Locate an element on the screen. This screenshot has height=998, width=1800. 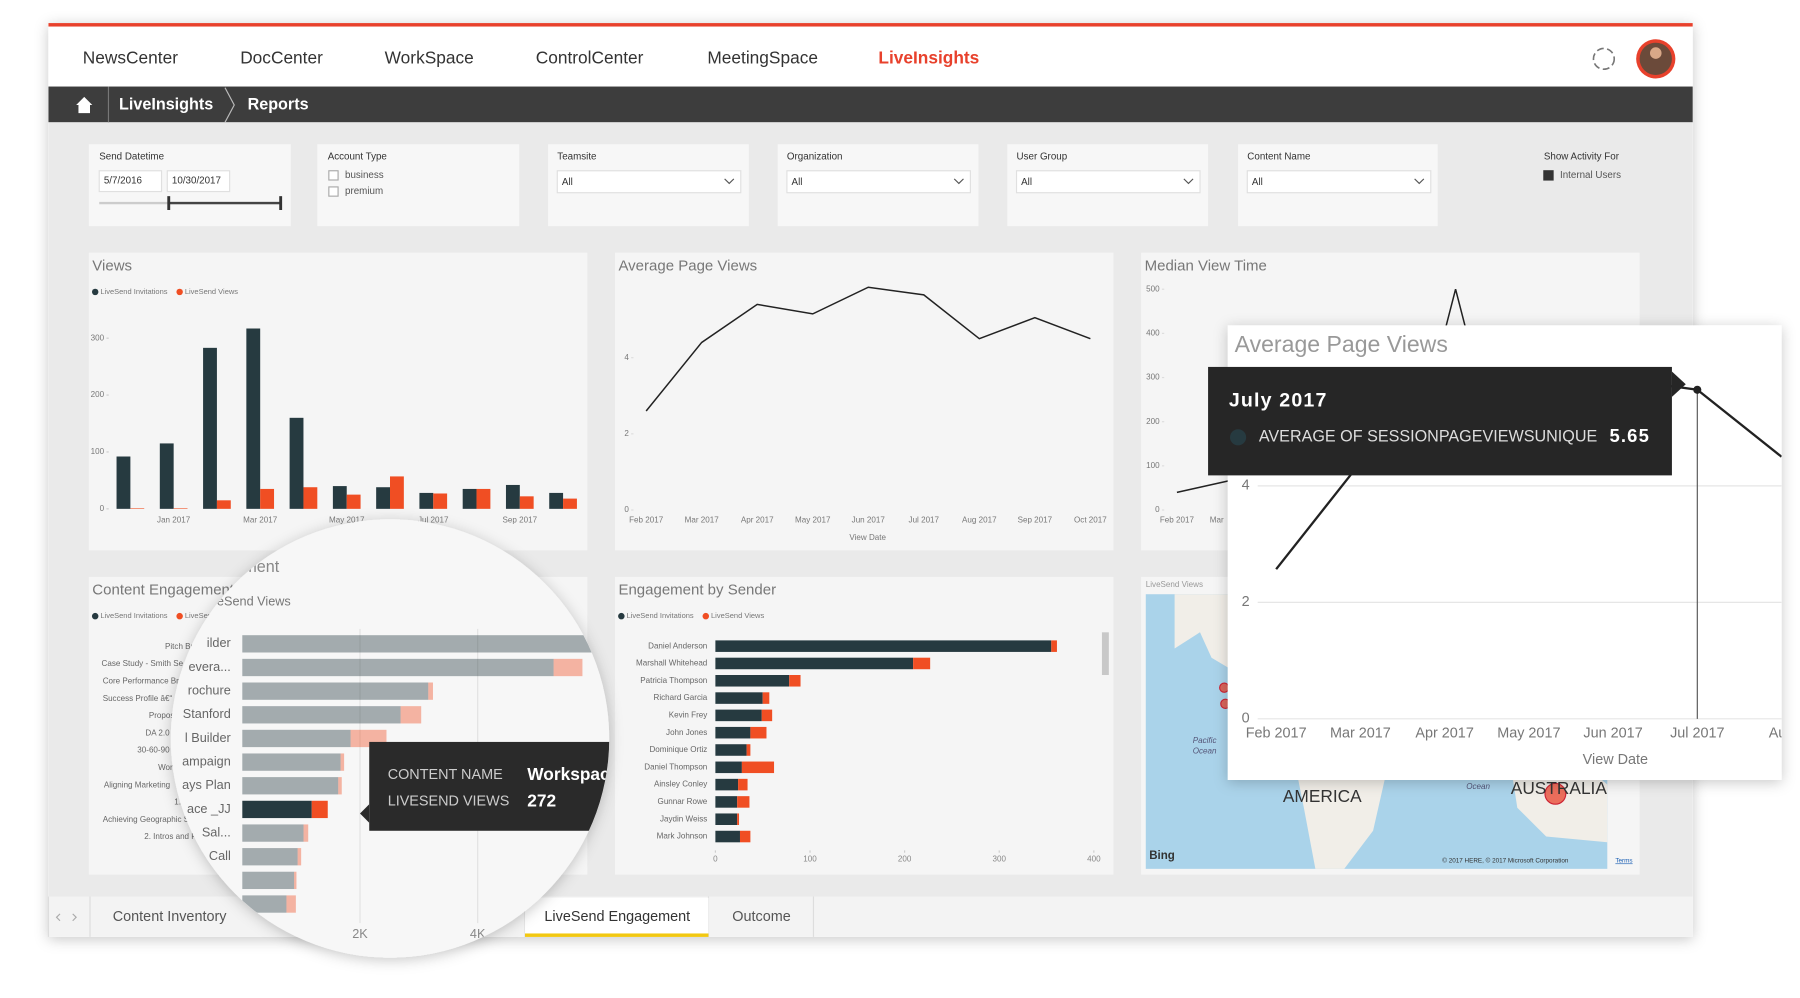
tooltip-value: 272 is located at coordinates (541, 800).